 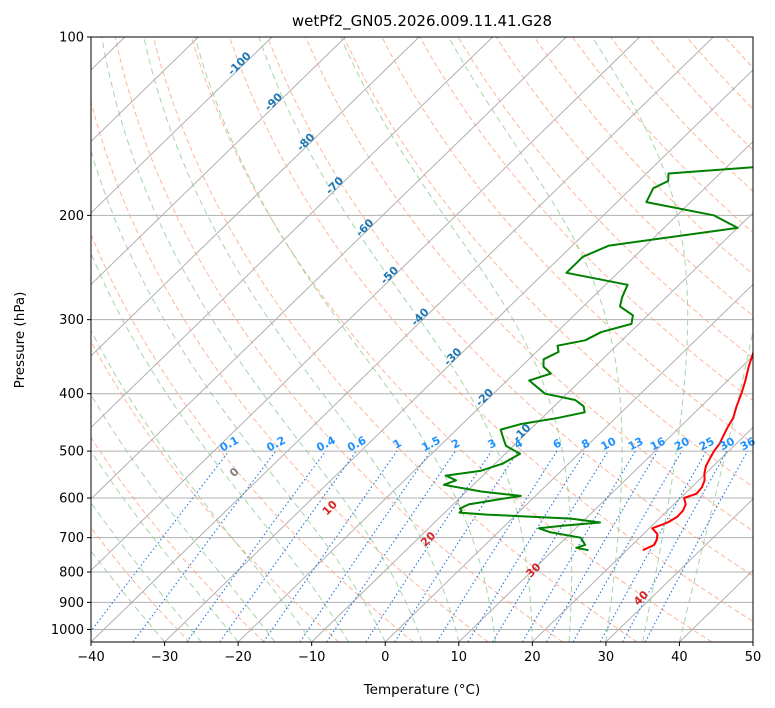 I want to click on x-tick-label: 30, so click(x=606, y=657).